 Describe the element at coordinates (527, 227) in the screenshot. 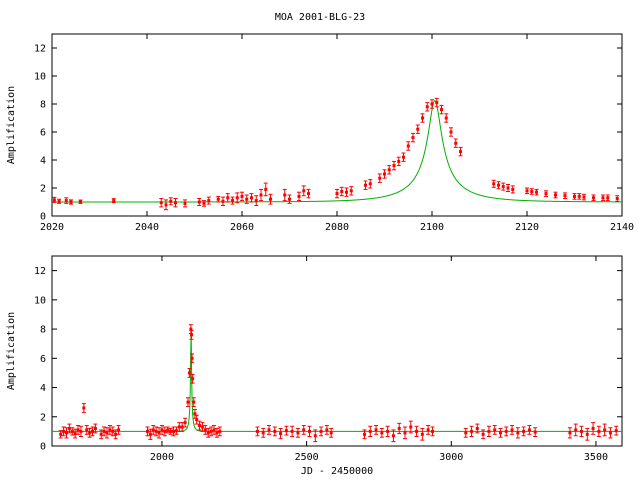

I see `x-tick-label: 2120` at that location.